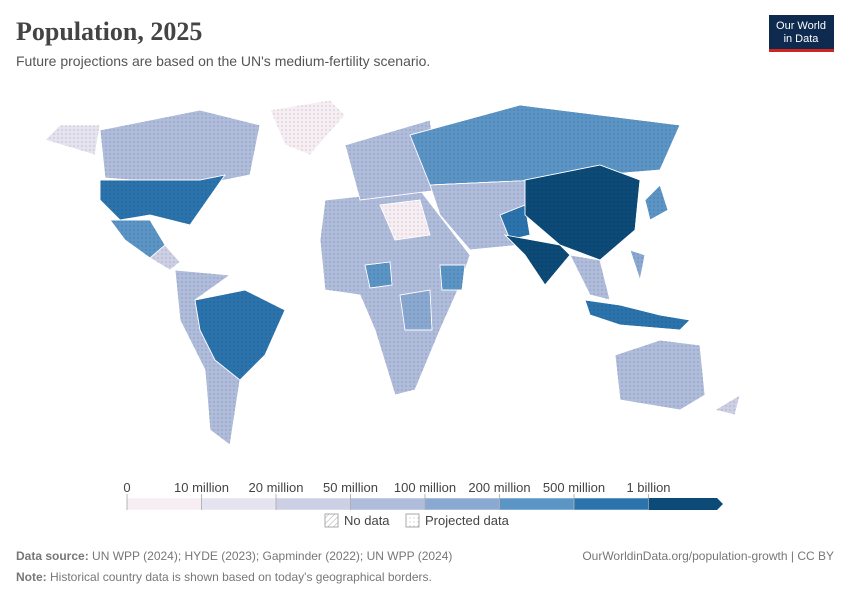 Image resolution: width=850 pixels, height=600 pixels. Describe the element at coordinates (31, 577) in the screenshot. I see `note-label: Note:` at that location.